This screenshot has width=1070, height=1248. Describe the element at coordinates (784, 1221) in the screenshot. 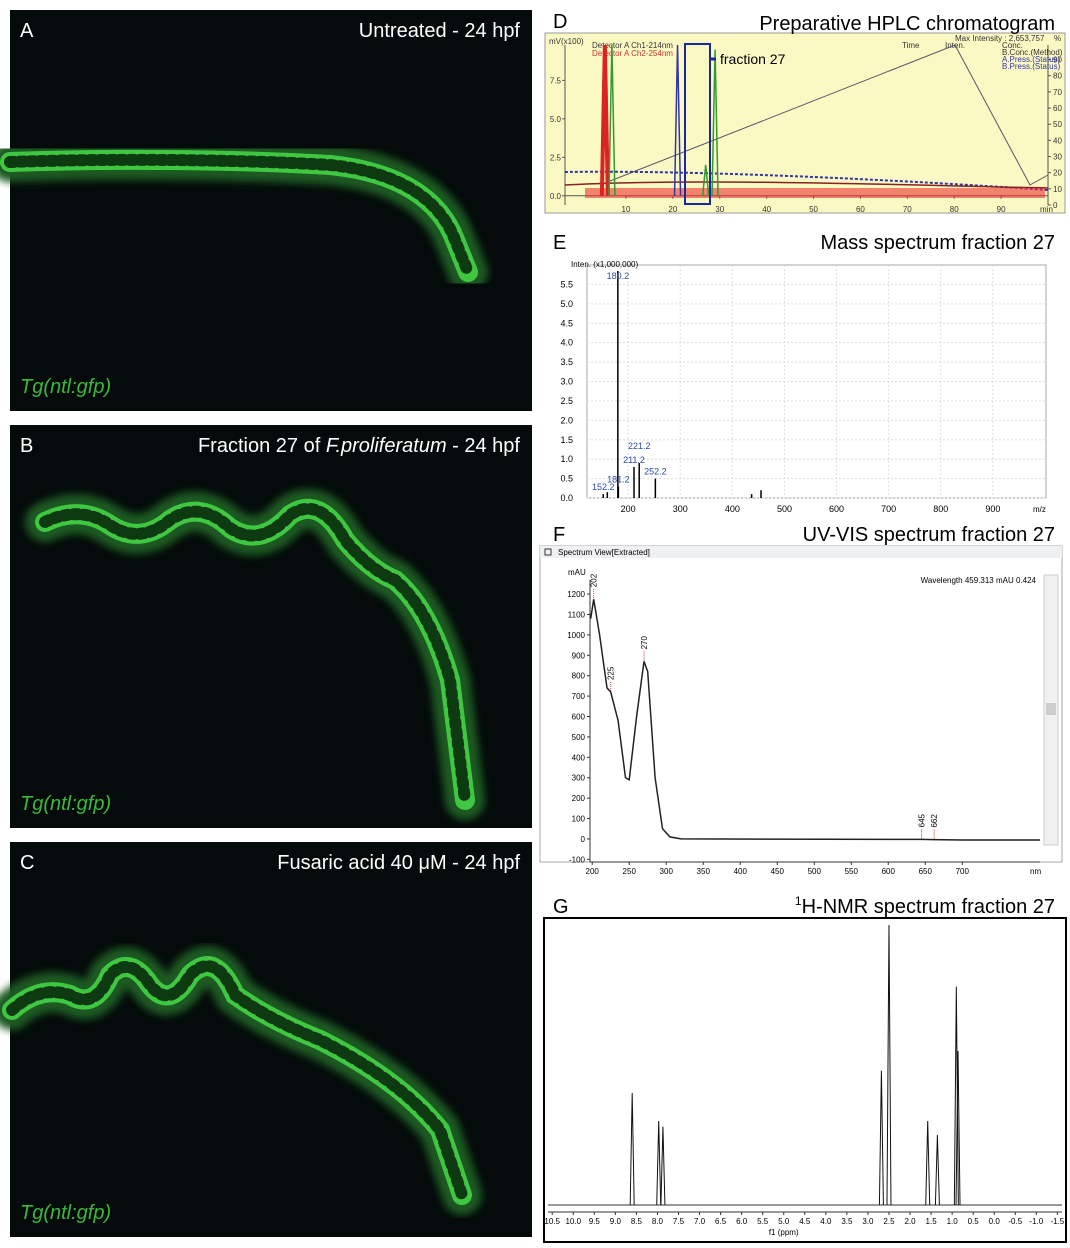

I see `x-tick-label: 5.0` at that location.